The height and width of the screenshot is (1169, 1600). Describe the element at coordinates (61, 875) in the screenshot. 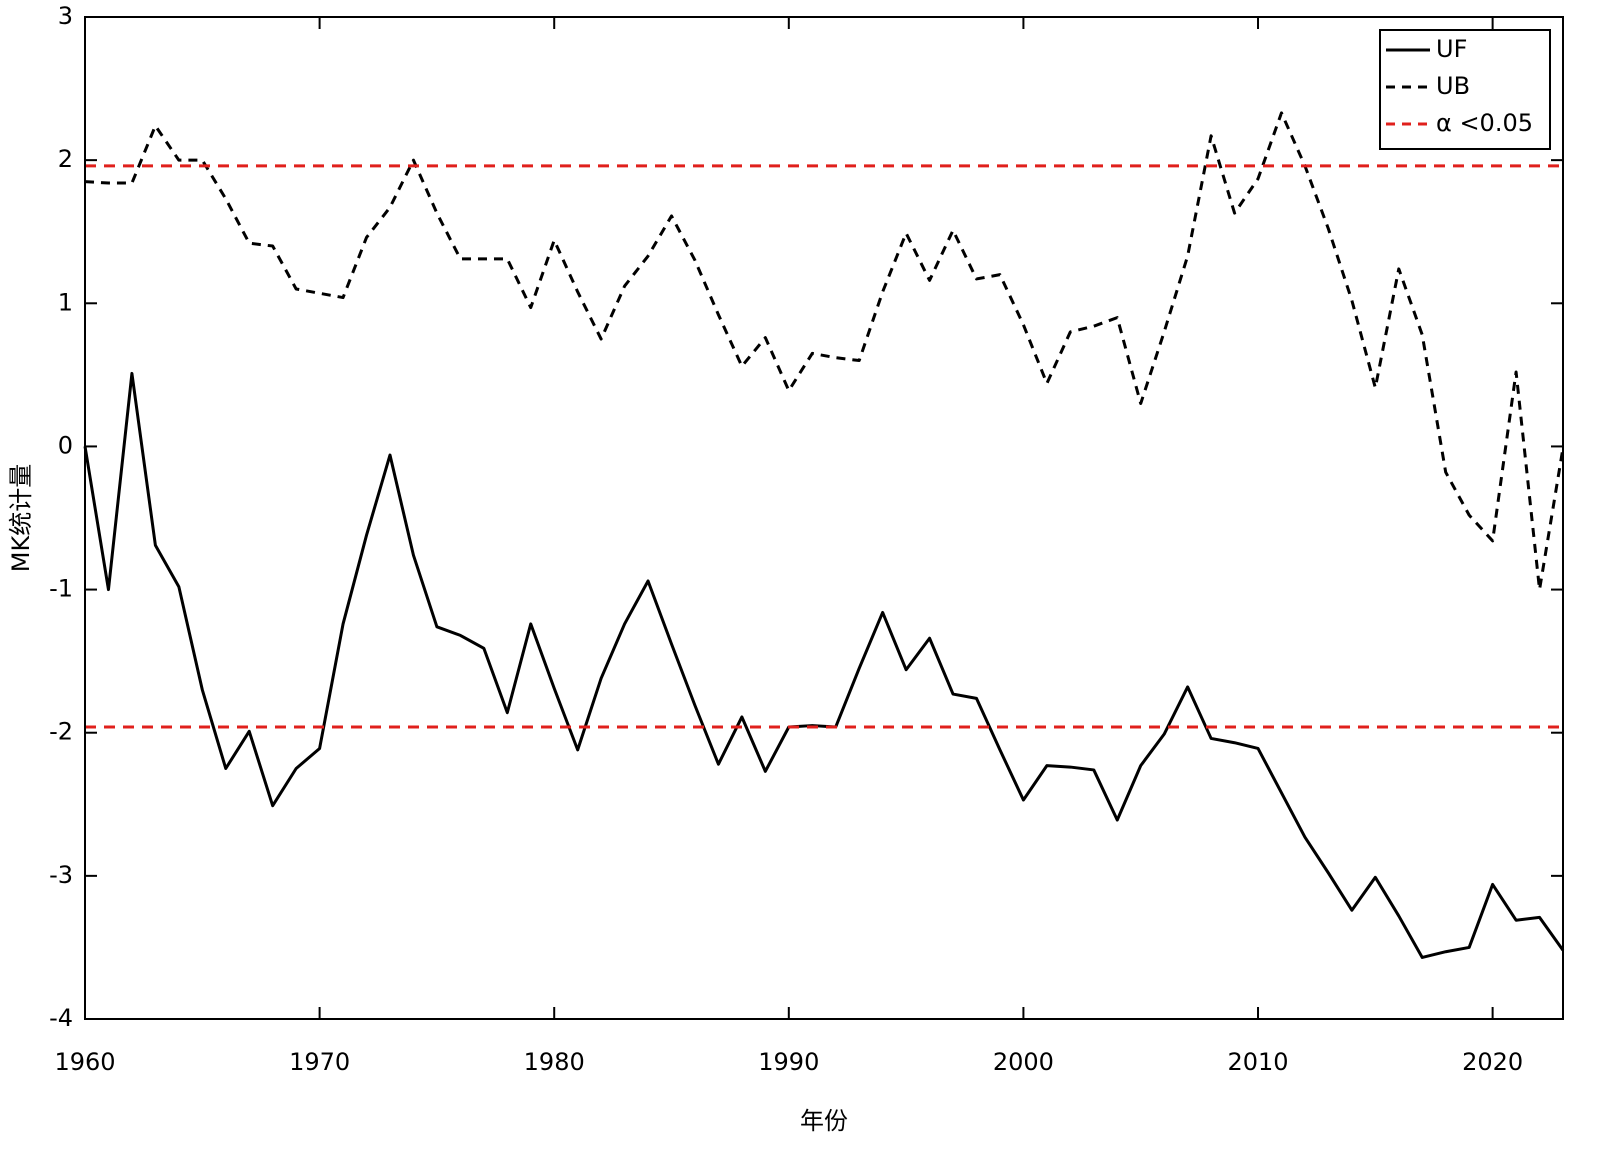

I see `y-tick-label: -3` at that location.